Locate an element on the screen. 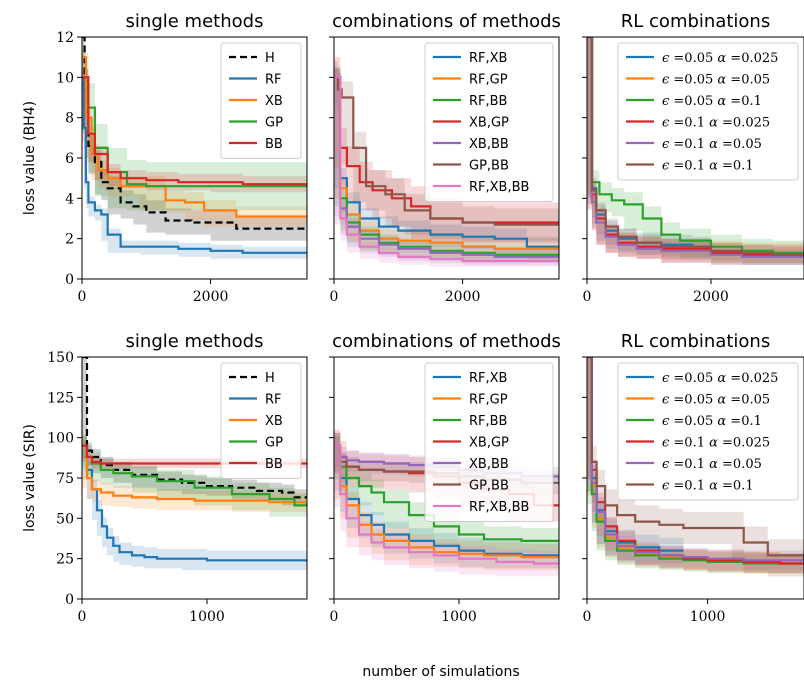 The image size is (804, 686). legend-label: ϵ =0.05 α =0.05 is located at coordinates (716, 80).